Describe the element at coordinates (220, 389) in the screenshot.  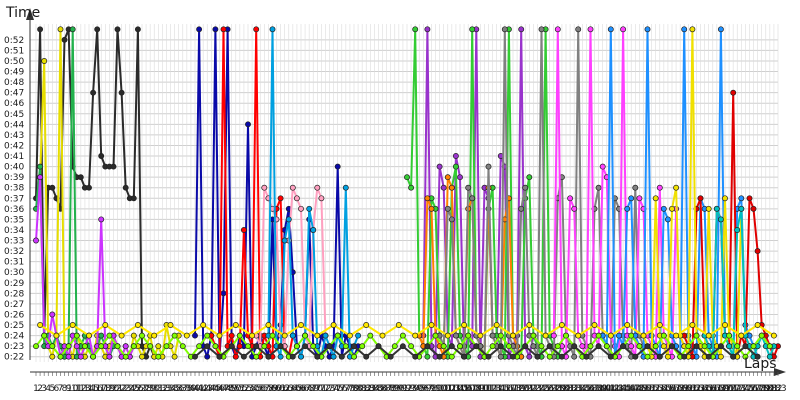
I see `x-tick-label: 46` at that location.